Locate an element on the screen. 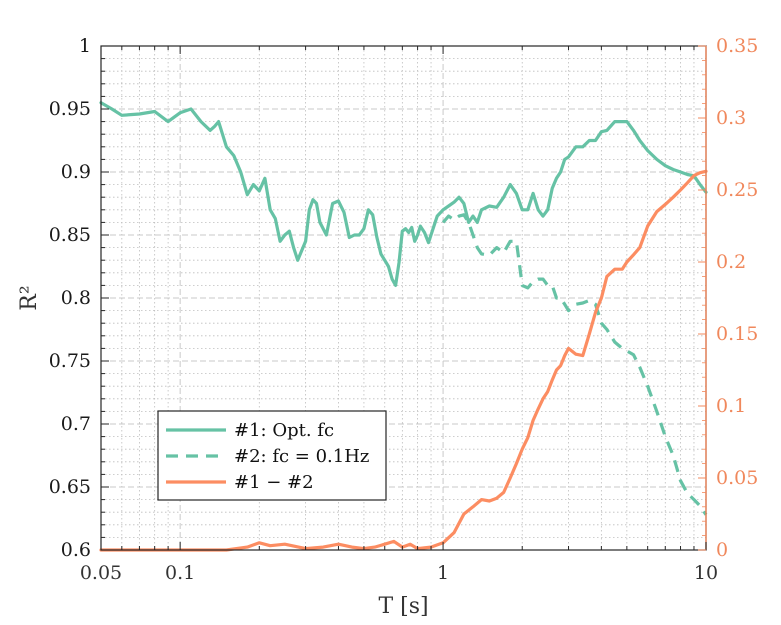 The width and height of the screenshot is (781, 625). x-tick-label: 10 is located at coordinates (706, 573).